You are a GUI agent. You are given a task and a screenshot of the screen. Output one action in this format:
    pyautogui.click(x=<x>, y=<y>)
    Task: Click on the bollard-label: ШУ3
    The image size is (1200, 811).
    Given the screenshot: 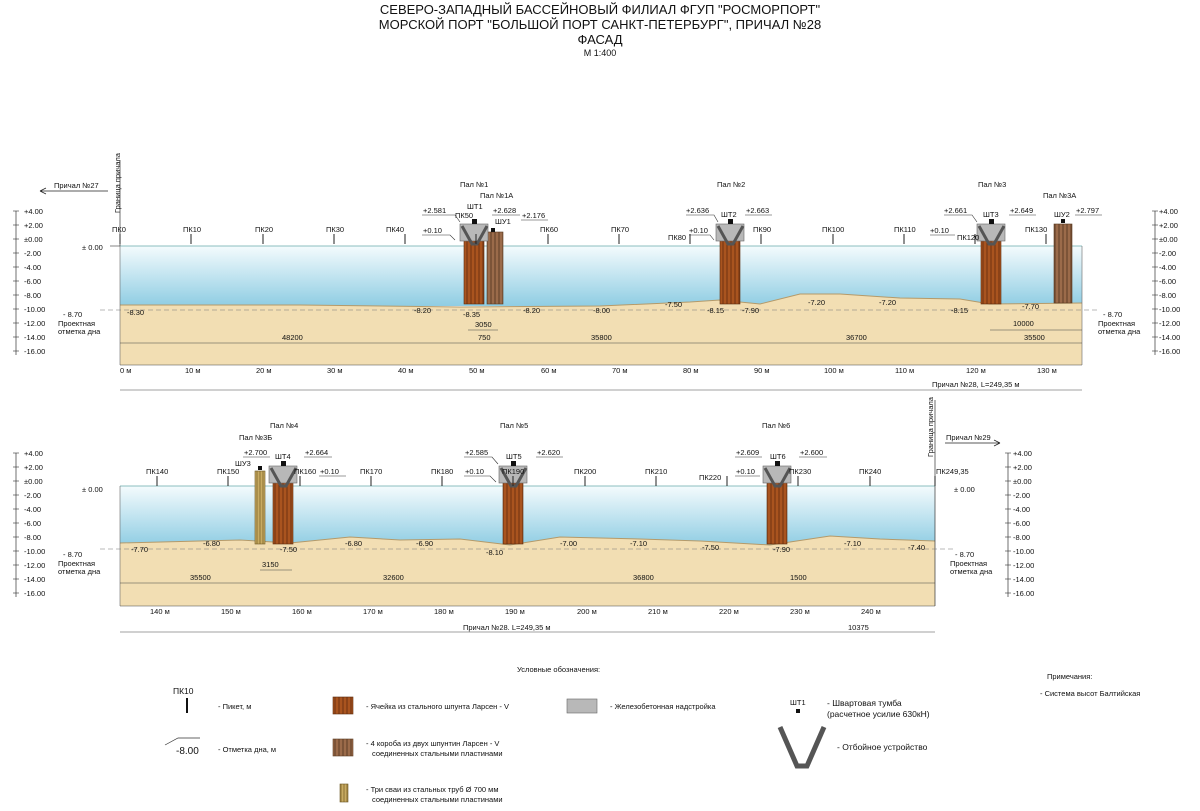 What is the action you would take?
    pyautogui.click(x=243, y=463)
    